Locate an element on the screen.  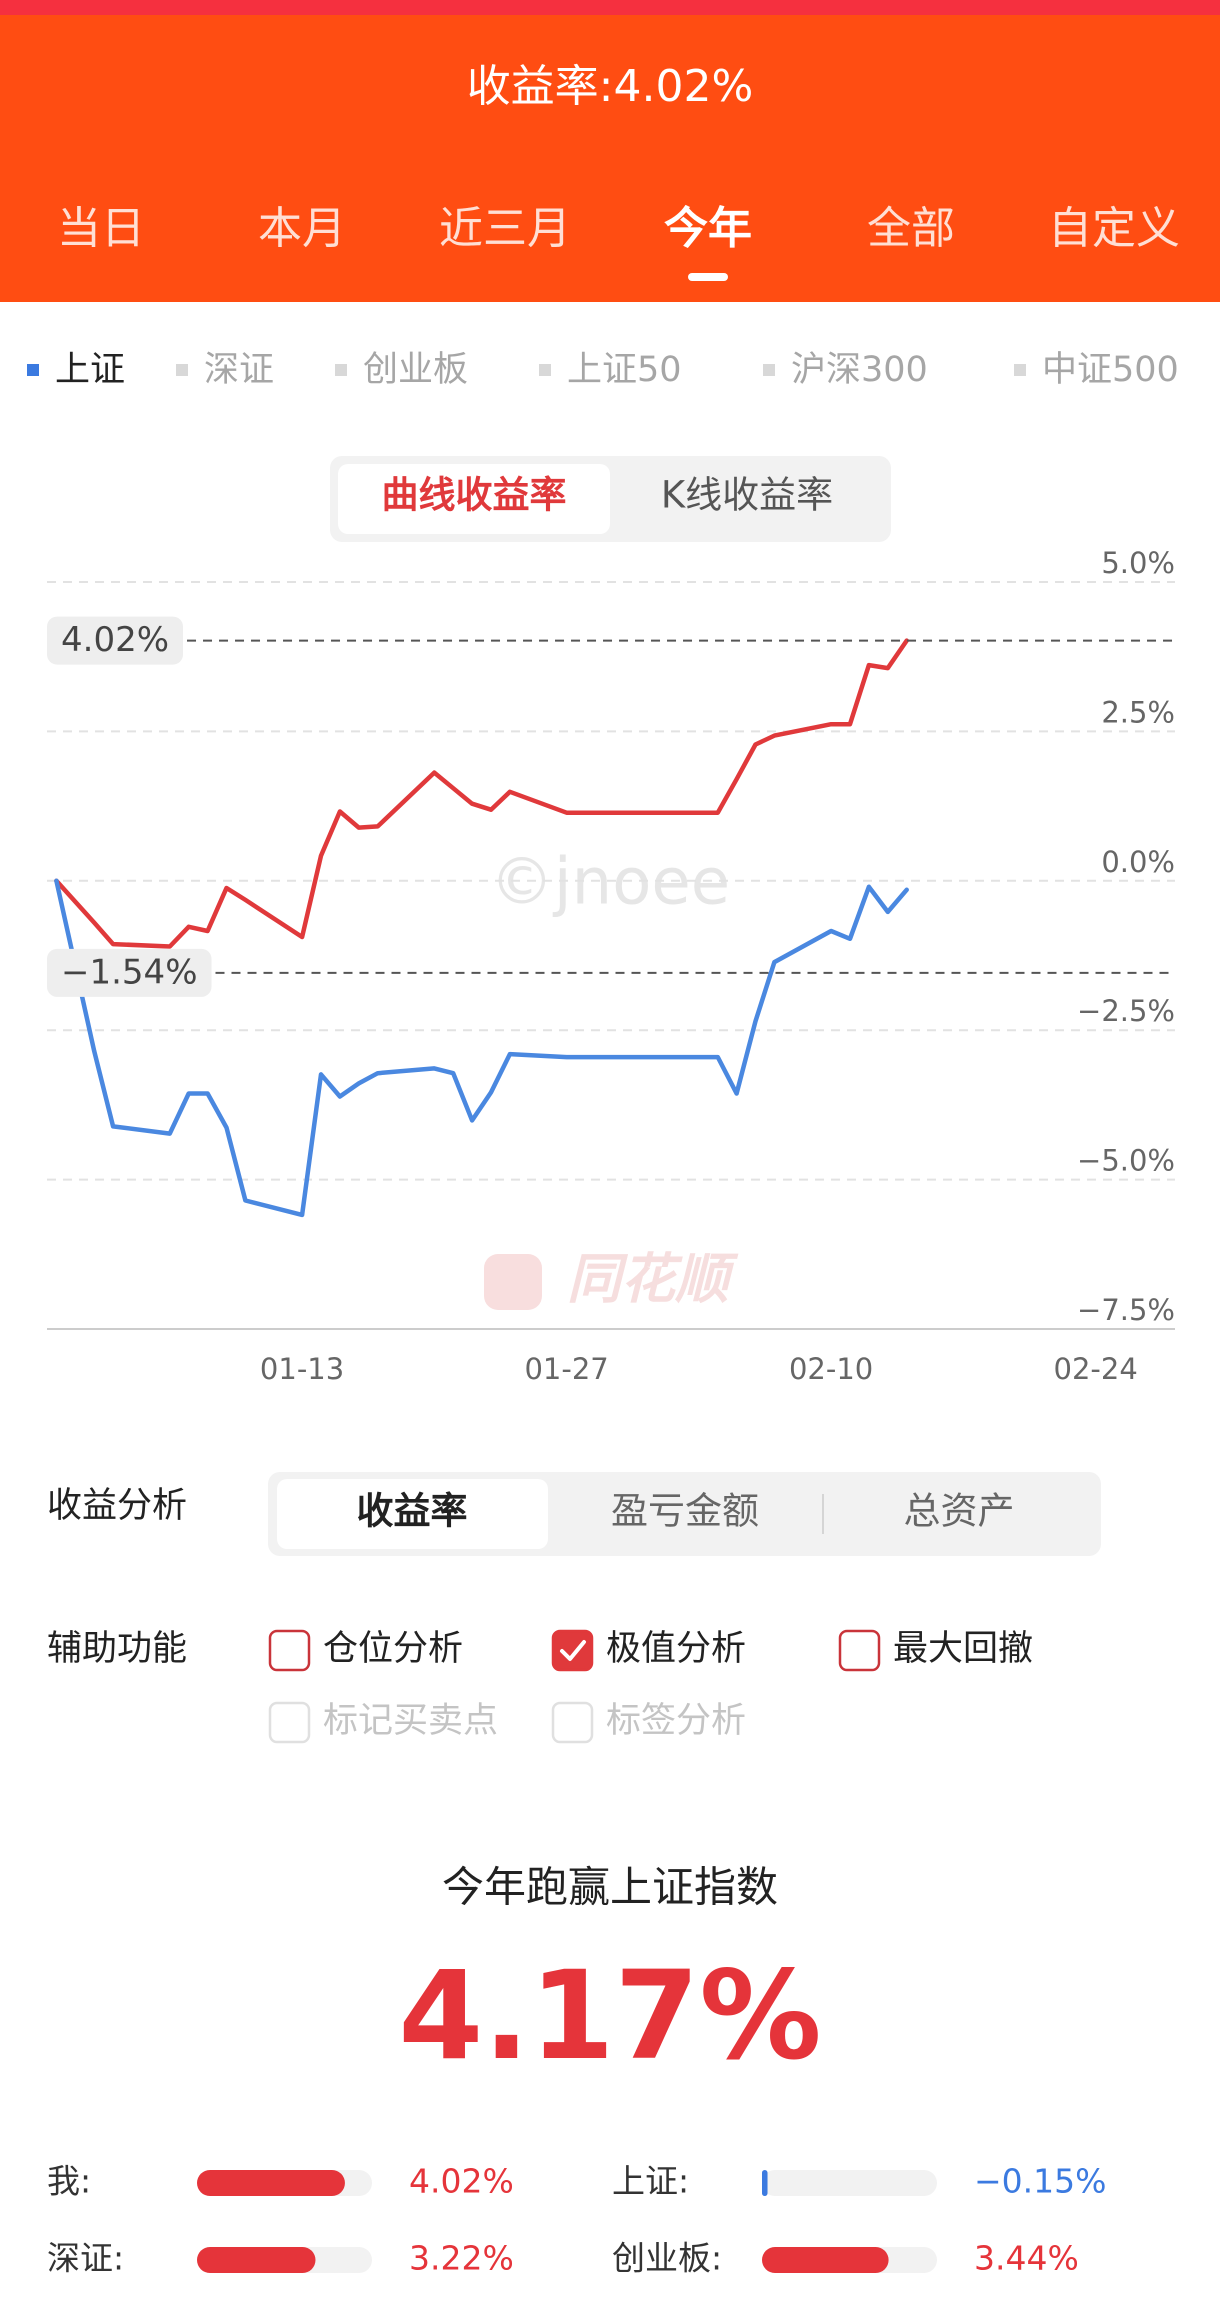
checkbox-label: 仓位分析 is located at coordinates (393, 1649).